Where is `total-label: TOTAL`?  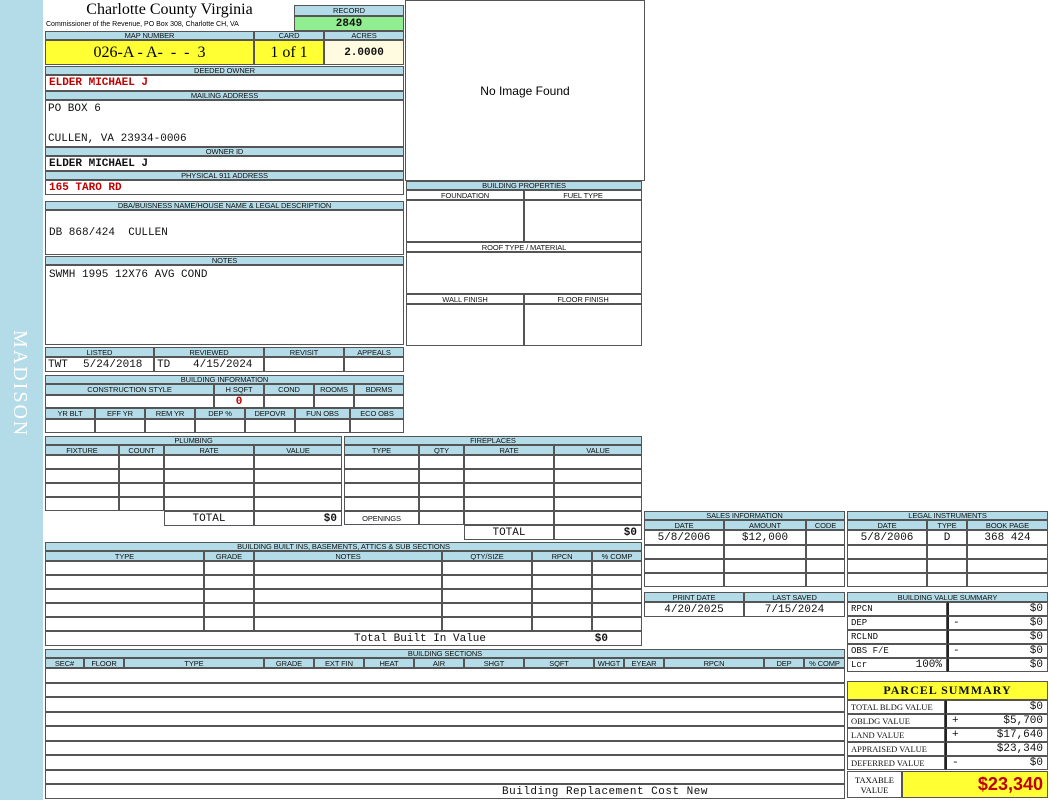
total-label: TOTAL is located at coordinates (509, 532).